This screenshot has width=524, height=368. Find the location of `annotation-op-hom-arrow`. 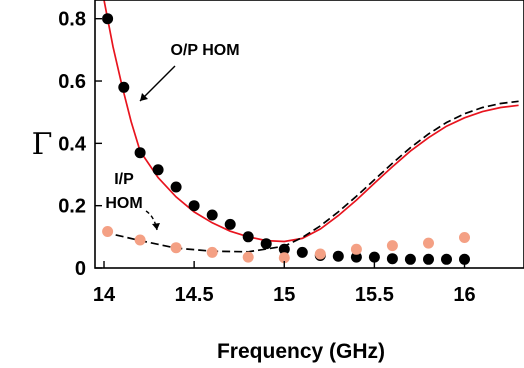

annotation-op-hom-arrow is located at coordinates (157, 83).